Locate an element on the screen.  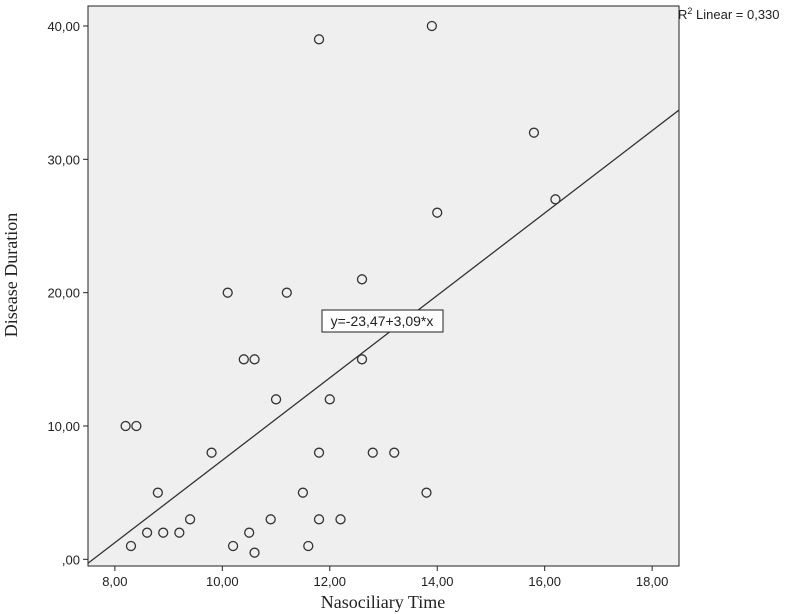
r2-label: R2 Linear = 0,330 is located at coordinates (729, 14).